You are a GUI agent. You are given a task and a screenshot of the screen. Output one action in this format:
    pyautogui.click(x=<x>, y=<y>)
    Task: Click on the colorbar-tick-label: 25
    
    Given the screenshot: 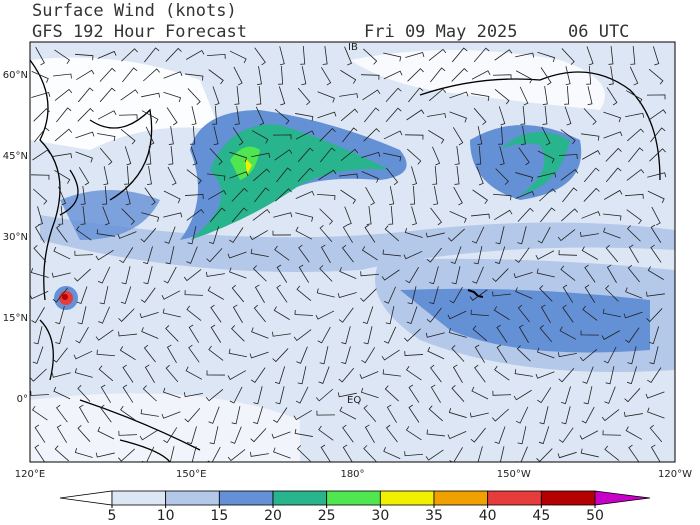 What is the action you would take?
    pyautogui.click(x=327, y=516)
    